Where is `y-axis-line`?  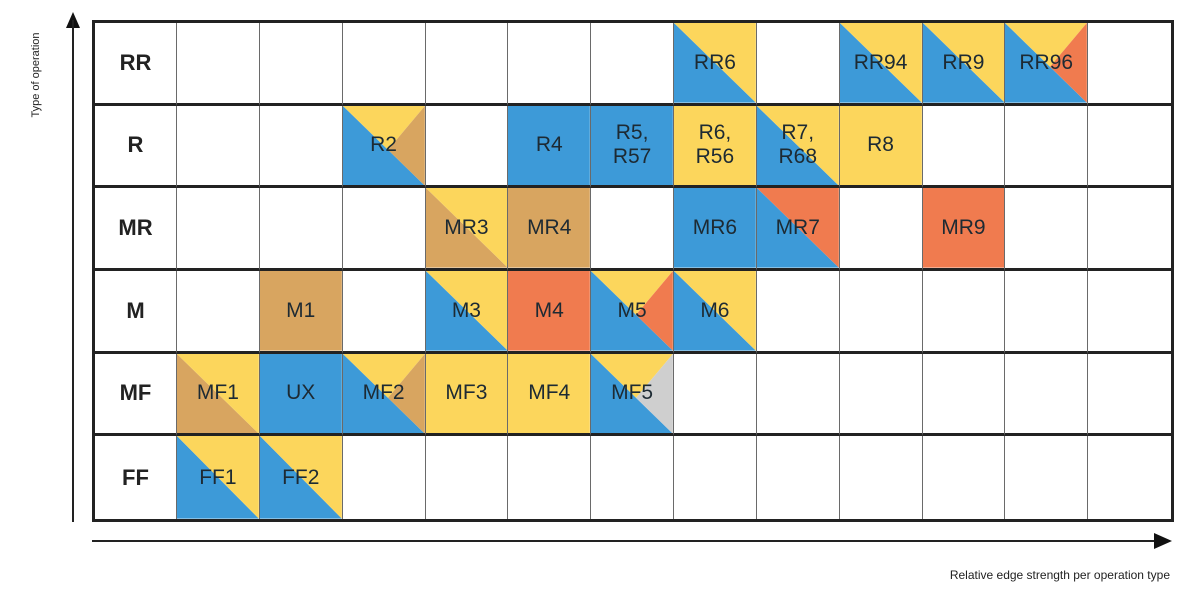 y-axis-line is located at coordinates (73, 271).